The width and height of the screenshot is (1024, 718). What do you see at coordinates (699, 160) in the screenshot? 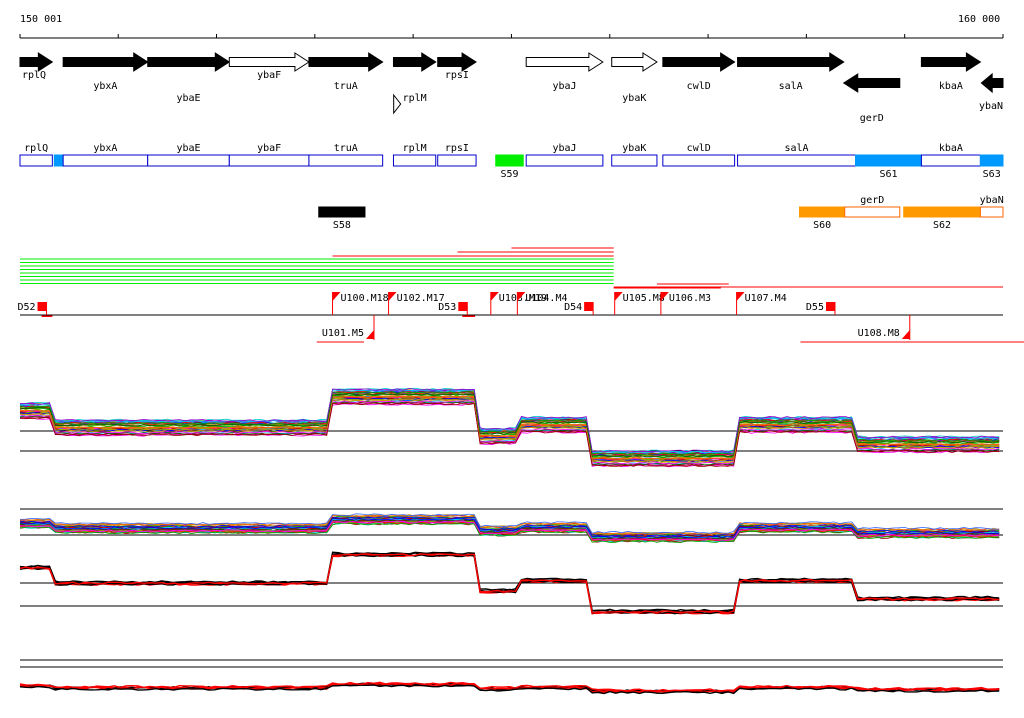
I see `segment-cwlD` at bounding box center [699, 160].